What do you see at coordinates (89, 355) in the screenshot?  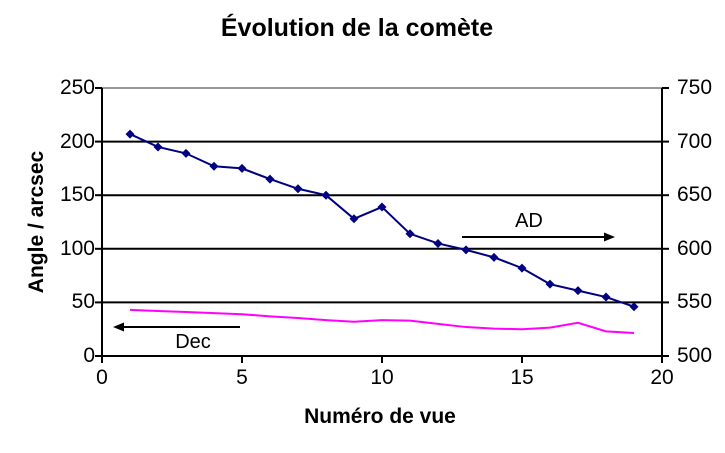 I see `left-axis-tick-label: 0` at bounding box center [89, 355].